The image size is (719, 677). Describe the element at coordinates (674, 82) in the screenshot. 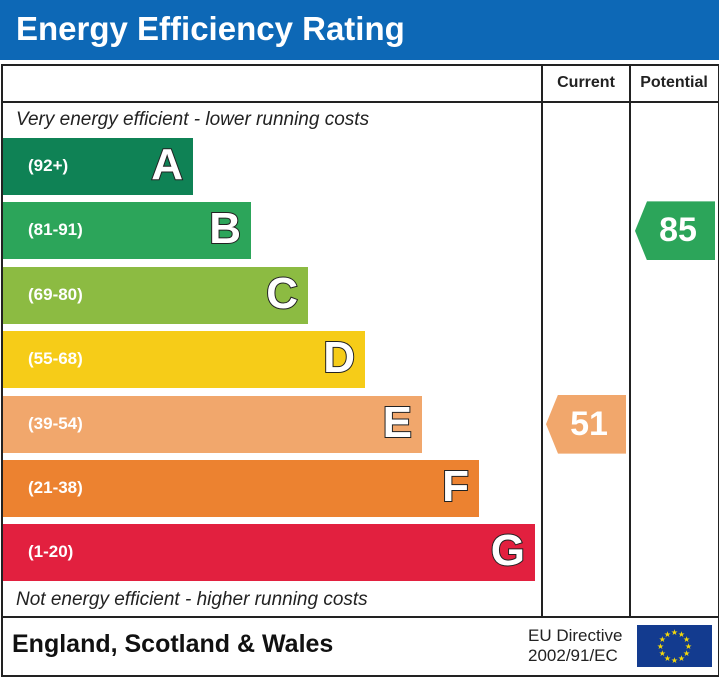

I see `column-header-potential: Potential` at that location.